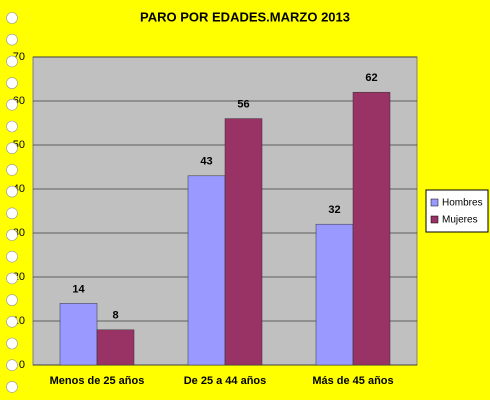 This screenshot has width=490, height=400. Describe the element at coordinates (78, 289) in the screenshot. I see `data-label: 14` at that location.